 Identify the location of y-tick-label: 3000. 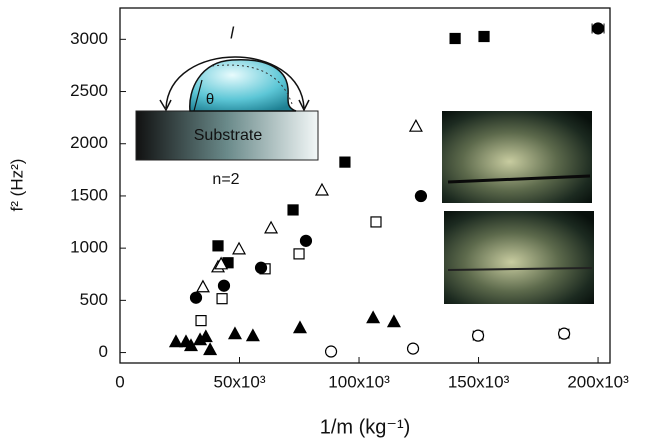
(89, 38).